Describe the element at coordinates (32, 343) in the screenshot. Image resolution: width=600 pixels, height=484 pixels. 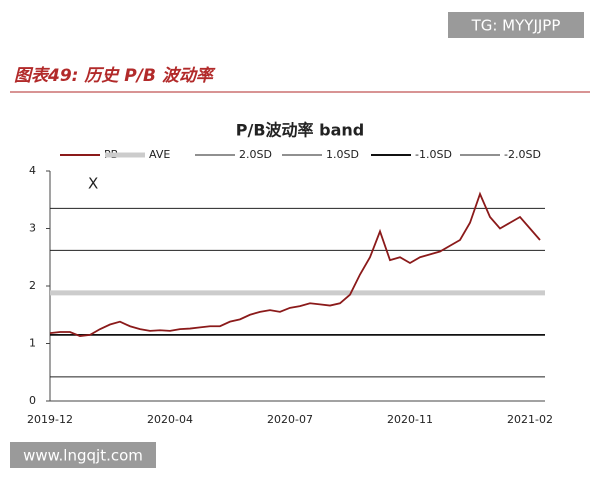
I see `y-tick-label: 1` at that location.